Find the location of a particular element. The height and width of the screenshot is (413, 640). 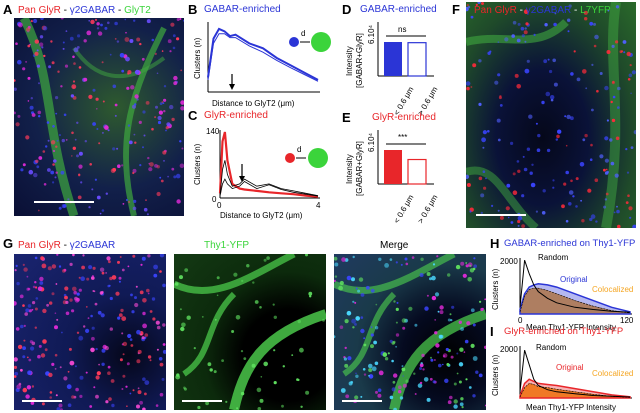

chart-b-cluster-dot is located at coordinates (294, 42).